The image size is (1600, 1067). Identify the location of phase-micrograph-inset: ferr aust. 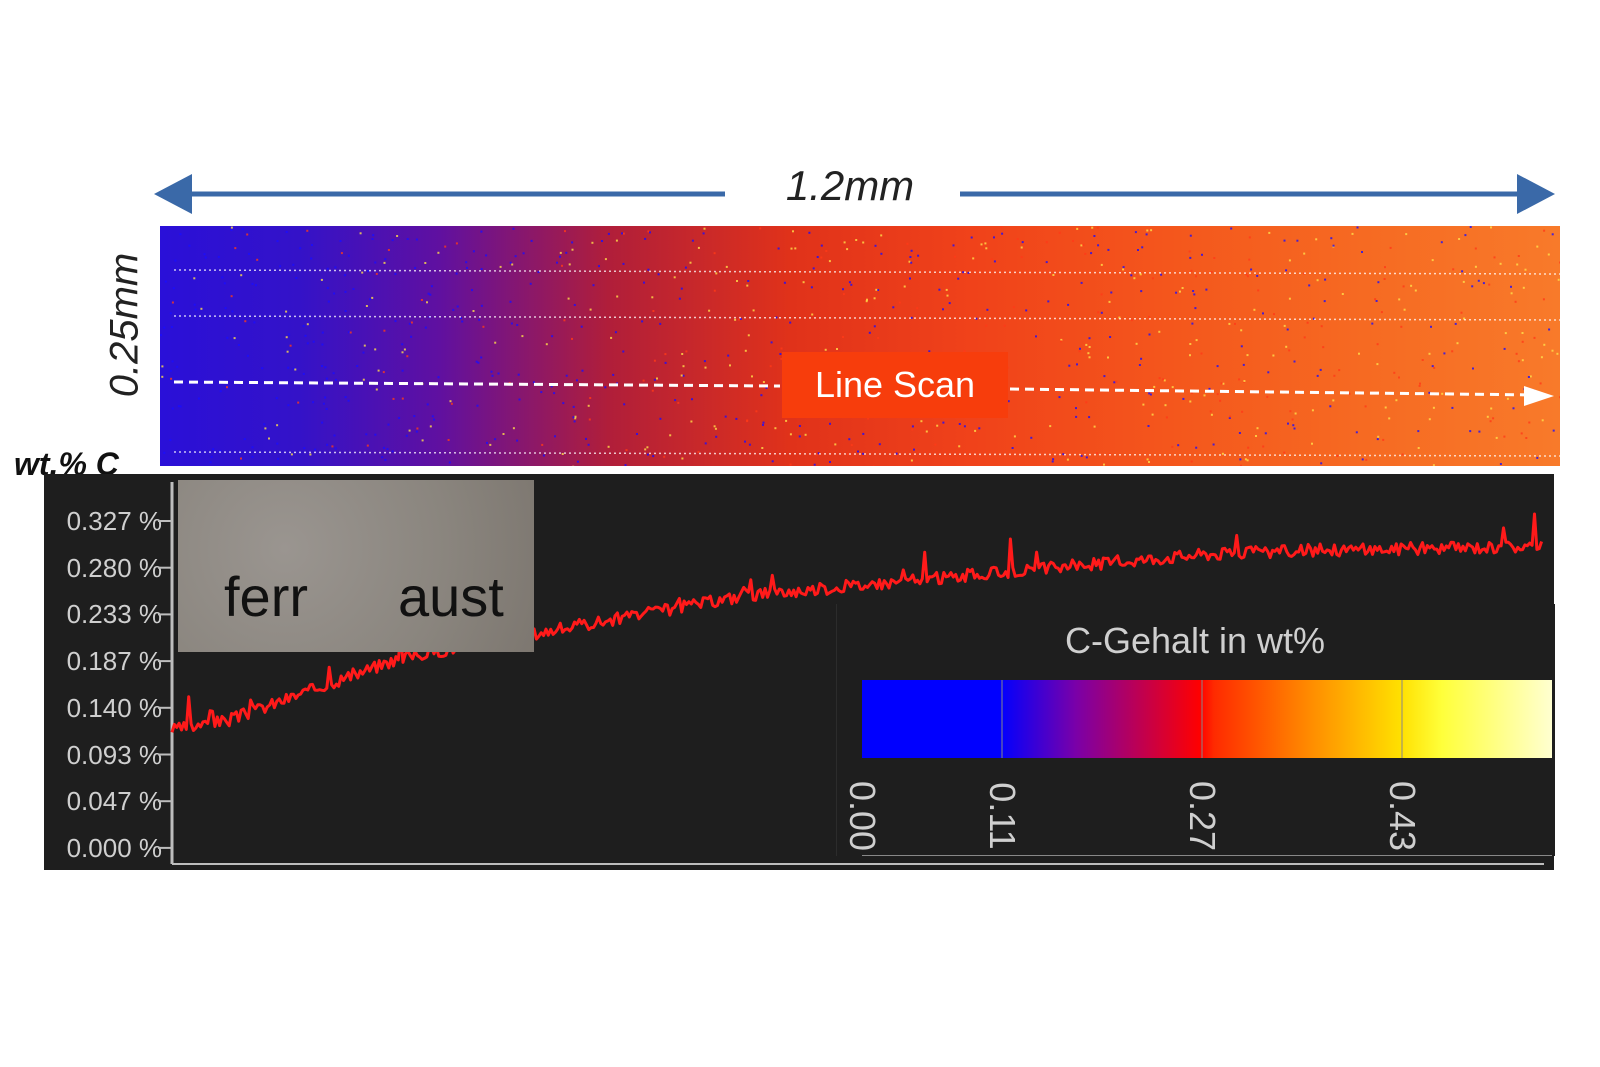
(356, 566).